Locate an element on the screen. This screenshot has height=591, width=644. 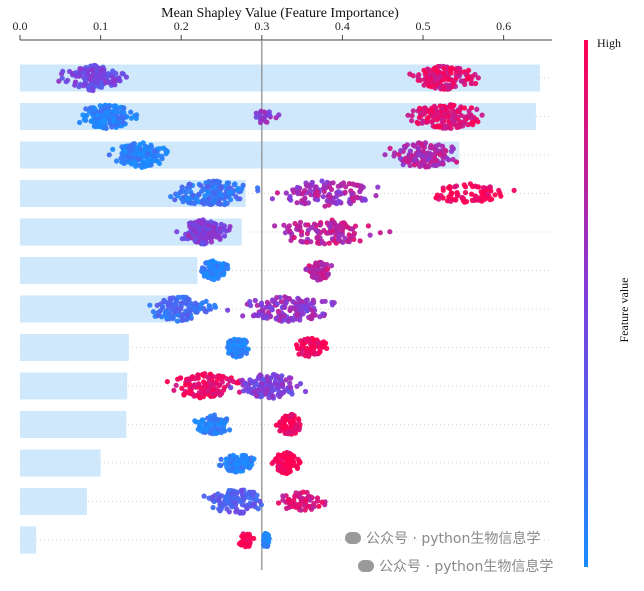
colorbar is located at coordinates (586, 303).